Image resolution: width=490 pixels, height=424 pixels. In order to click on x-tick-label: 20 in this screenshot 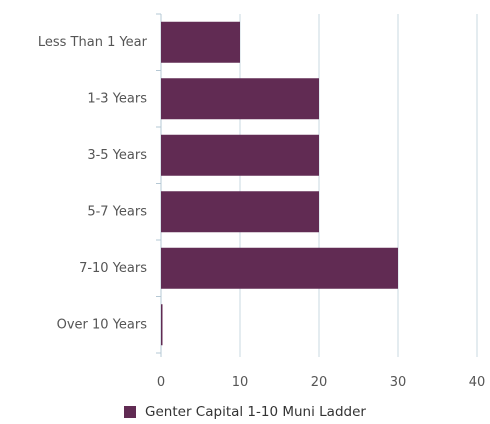, I will do `click(319, 382)`.